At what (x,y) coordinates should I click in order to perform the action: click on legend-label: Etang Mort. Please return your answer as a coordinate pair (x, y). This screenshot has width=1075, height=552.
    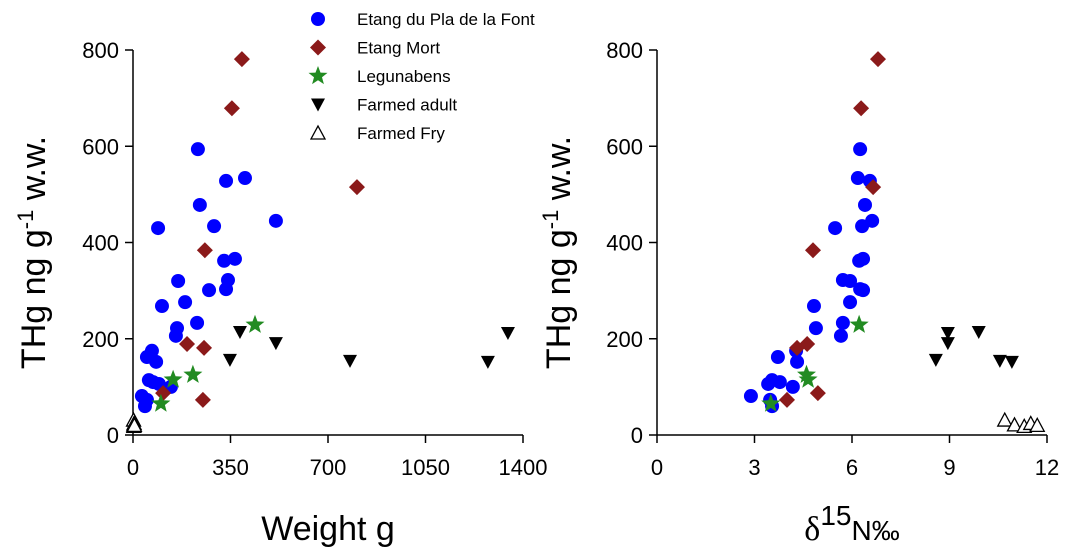
    Looking at the image, I should click on (398, 48).